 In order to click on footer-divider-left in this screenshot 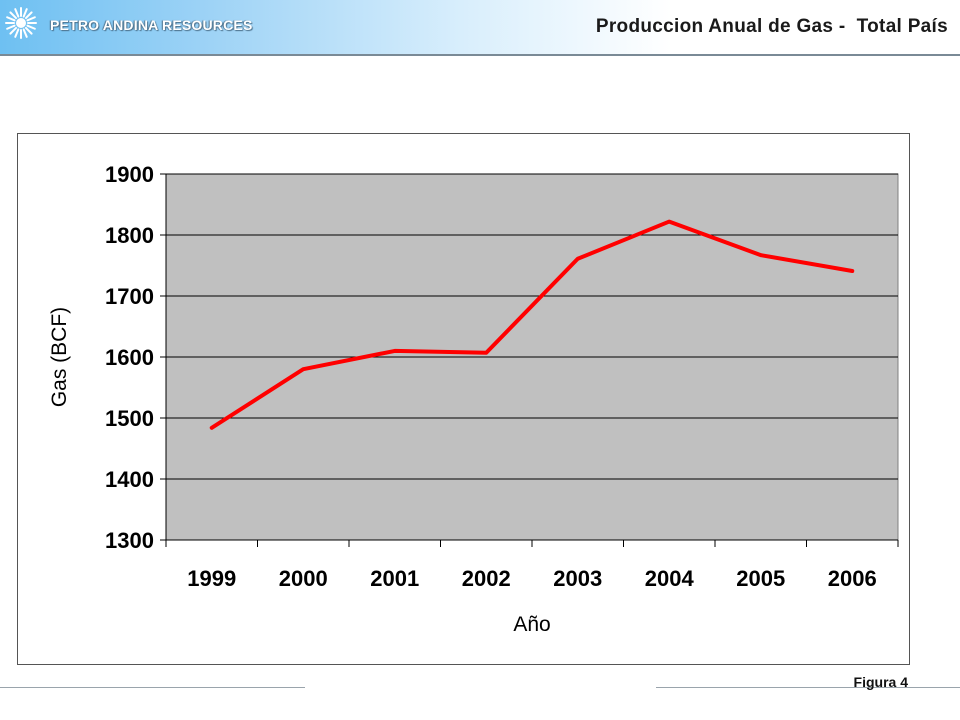, I will do `click(152, 687)`.